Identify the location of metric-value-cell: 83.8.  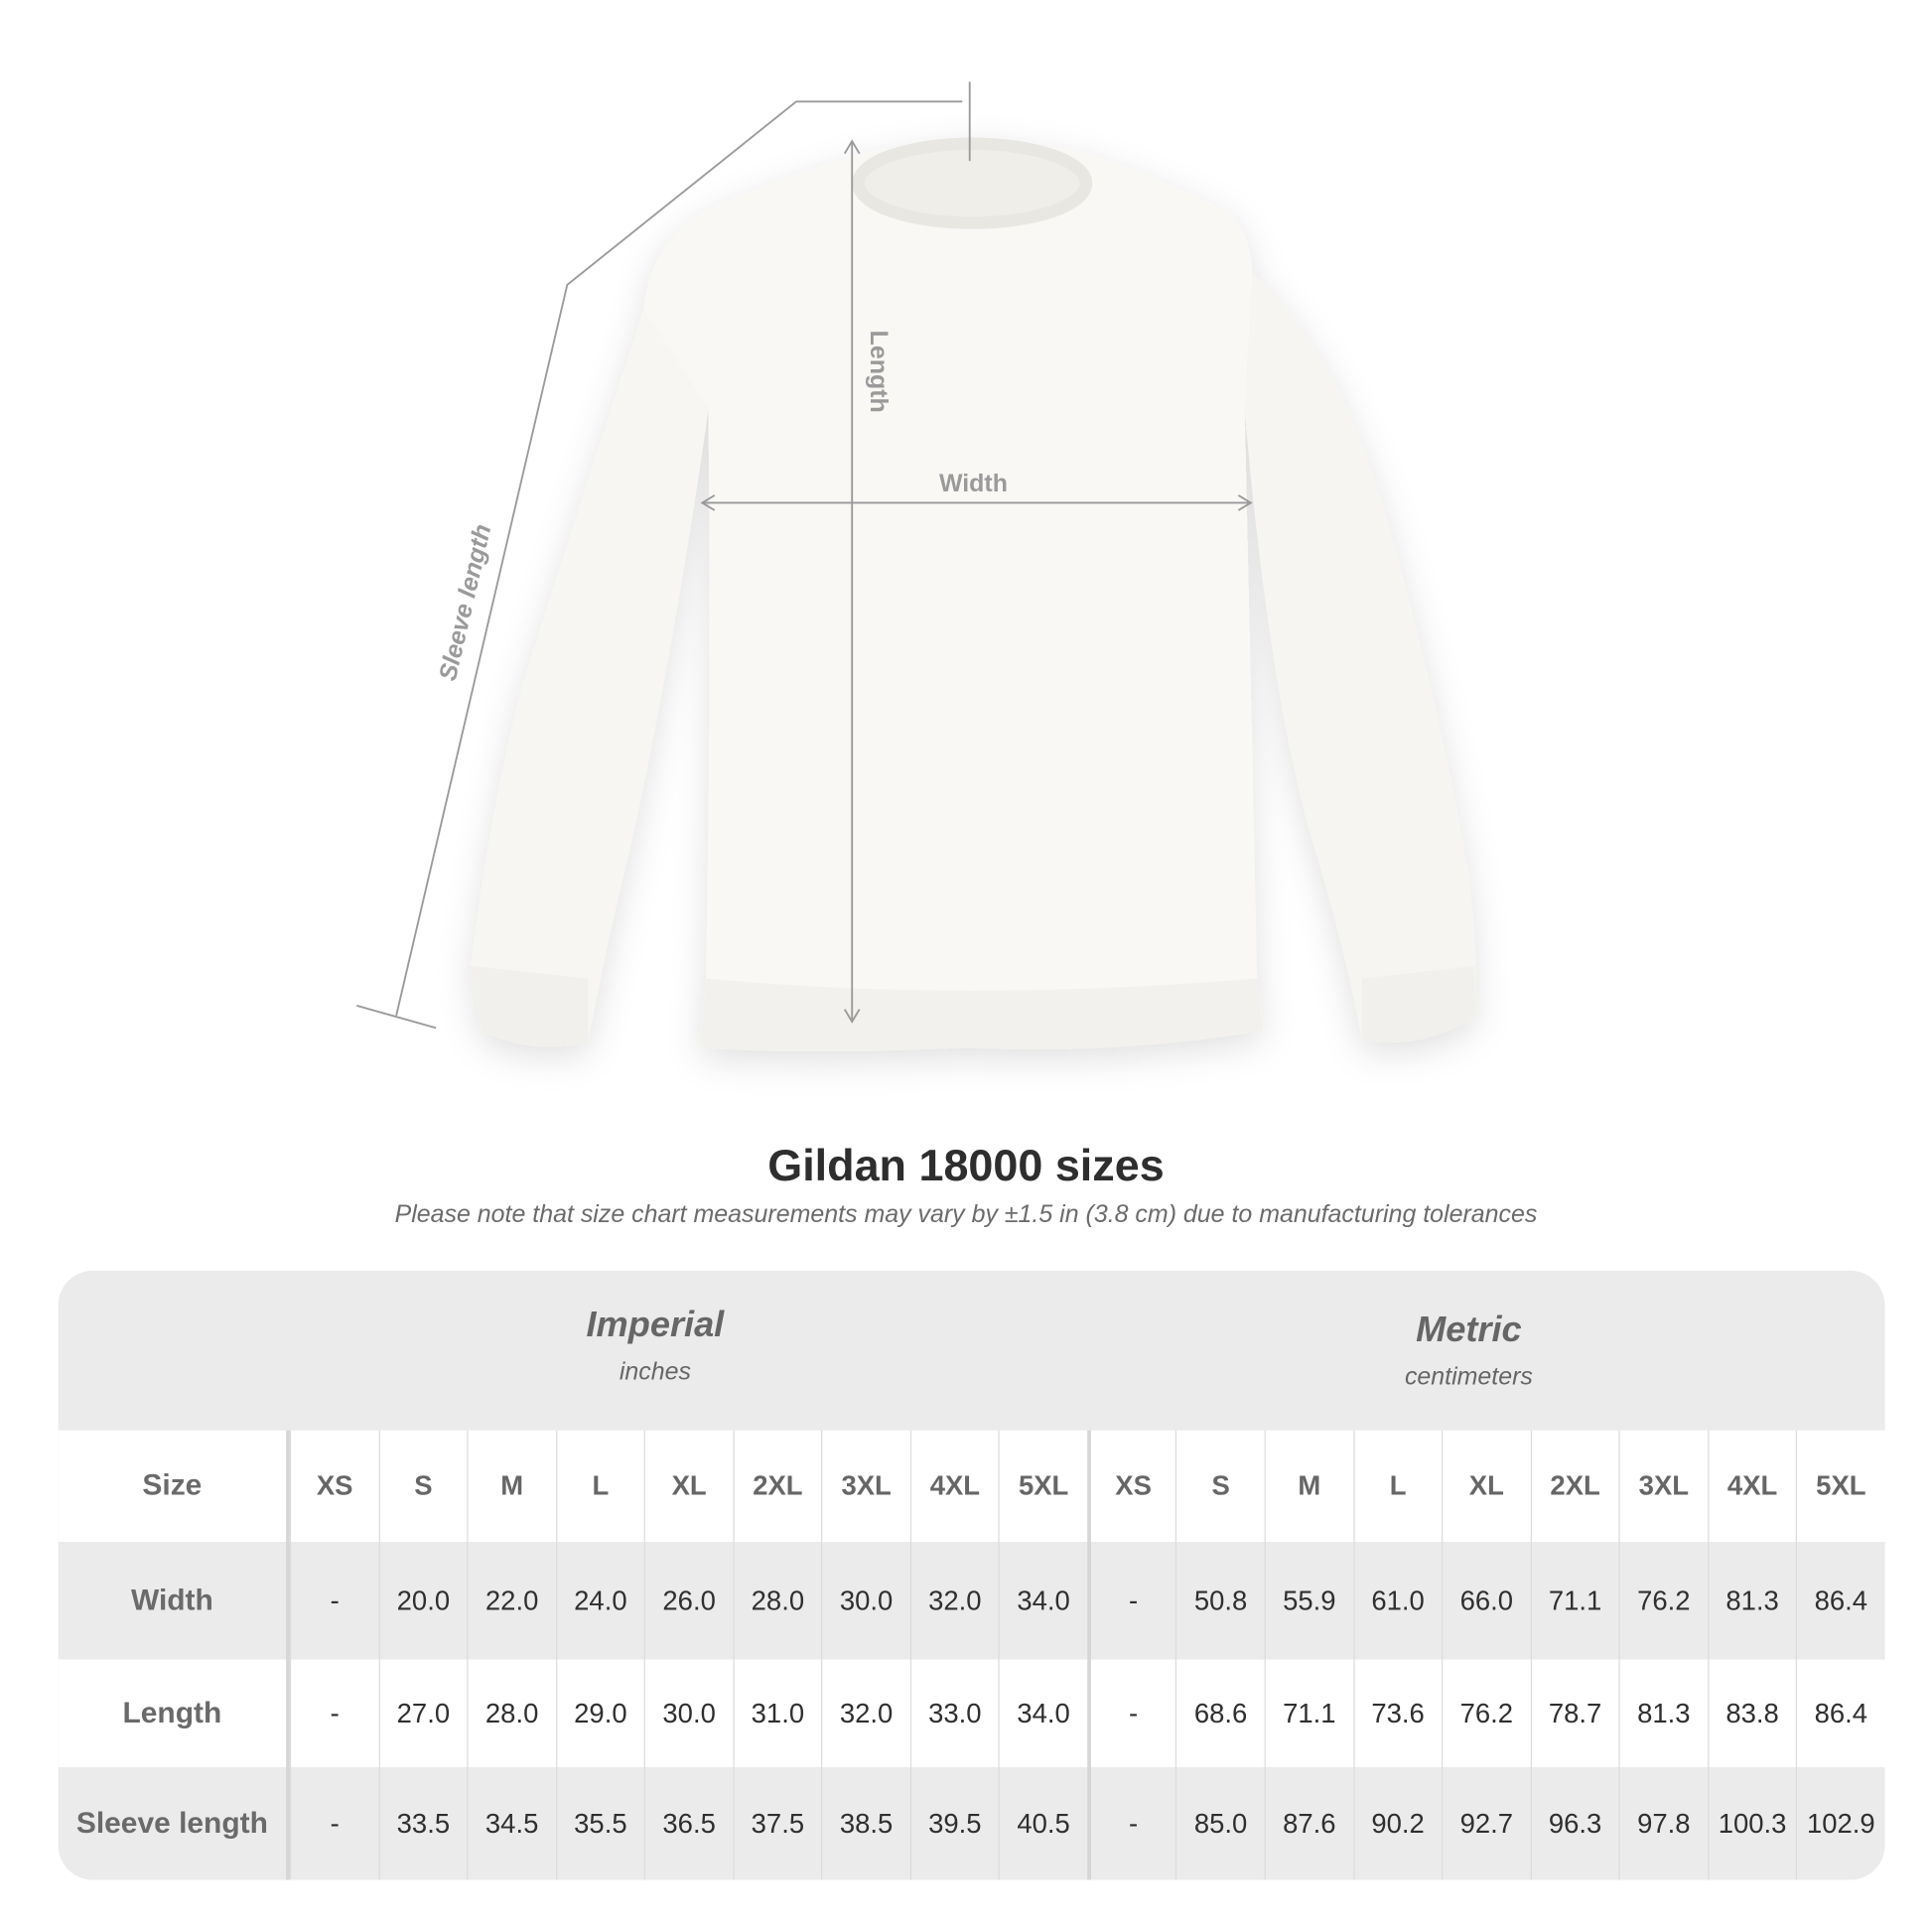
(1751, 1714).